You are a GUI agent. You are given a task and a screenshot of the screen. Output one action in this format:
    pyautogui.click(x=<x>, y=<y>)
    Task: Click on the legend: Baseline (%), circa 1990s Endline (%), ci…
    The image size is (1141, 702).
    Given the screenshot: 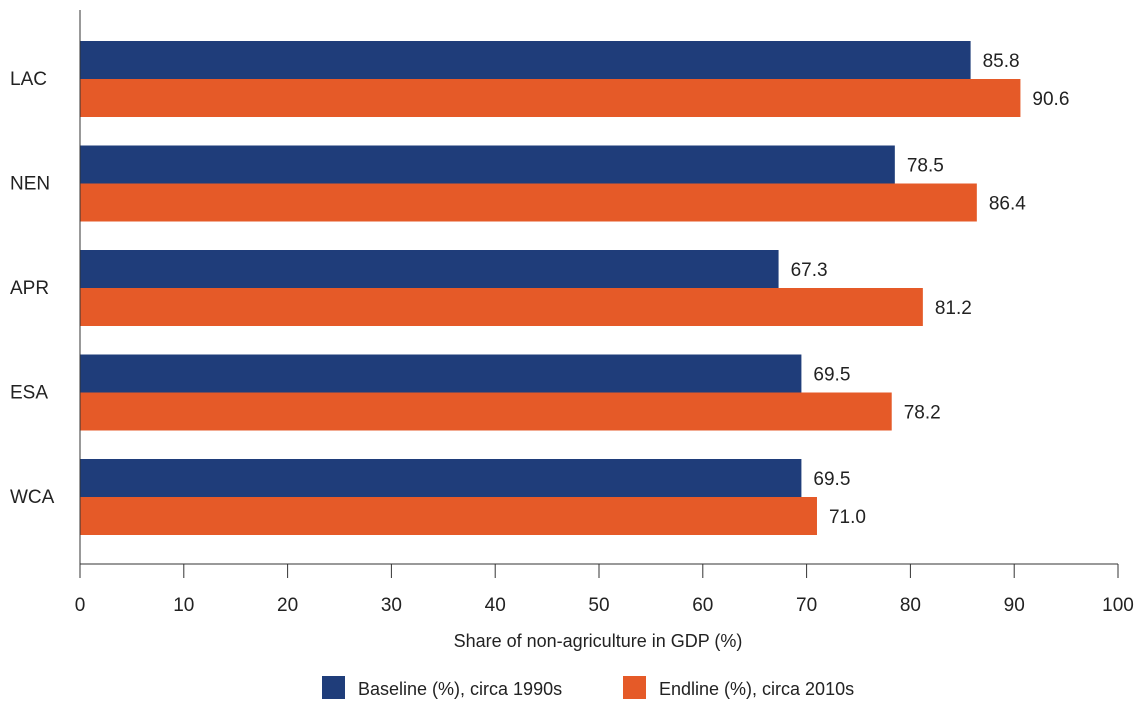 What is the action you would take?
    pyautogui.click(x=588, y=687)
    